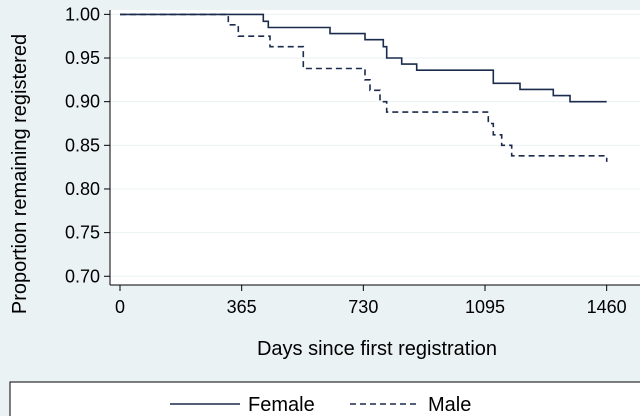  What do you see at coordinates (377, 349) in the screenshot?
I see `x-axis-label: Days since first registration` at bounding box center [377, 349].